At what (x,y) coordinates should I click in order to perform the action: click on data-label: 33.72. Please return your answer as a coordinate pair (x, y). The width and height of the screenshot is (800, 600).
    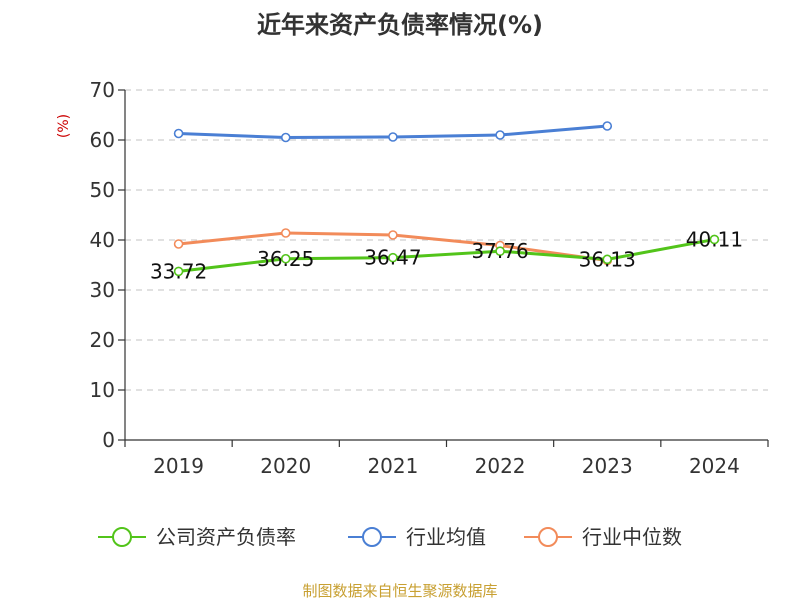
    Looking at the image, I should click on (178, 271).